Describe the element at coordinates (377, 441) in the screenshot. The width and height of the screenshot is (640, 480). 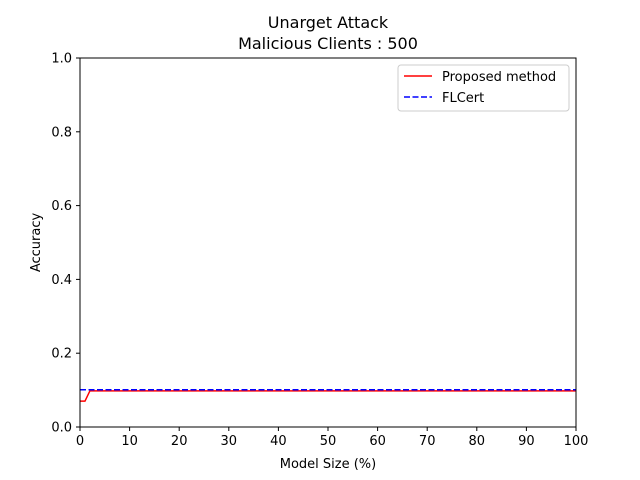
I see `x-tick-label: 60` at that location.